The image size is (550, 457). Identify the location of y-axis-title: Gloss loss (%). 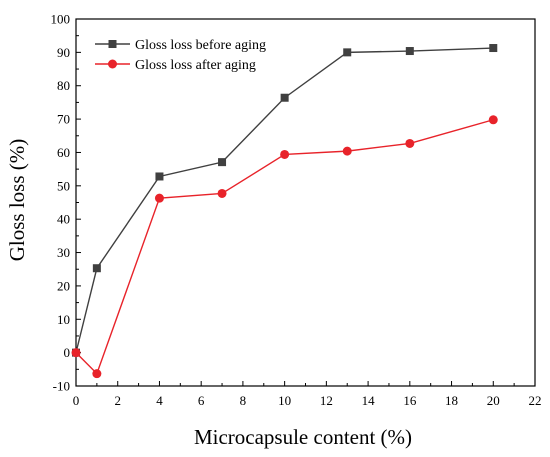
(17, 200).